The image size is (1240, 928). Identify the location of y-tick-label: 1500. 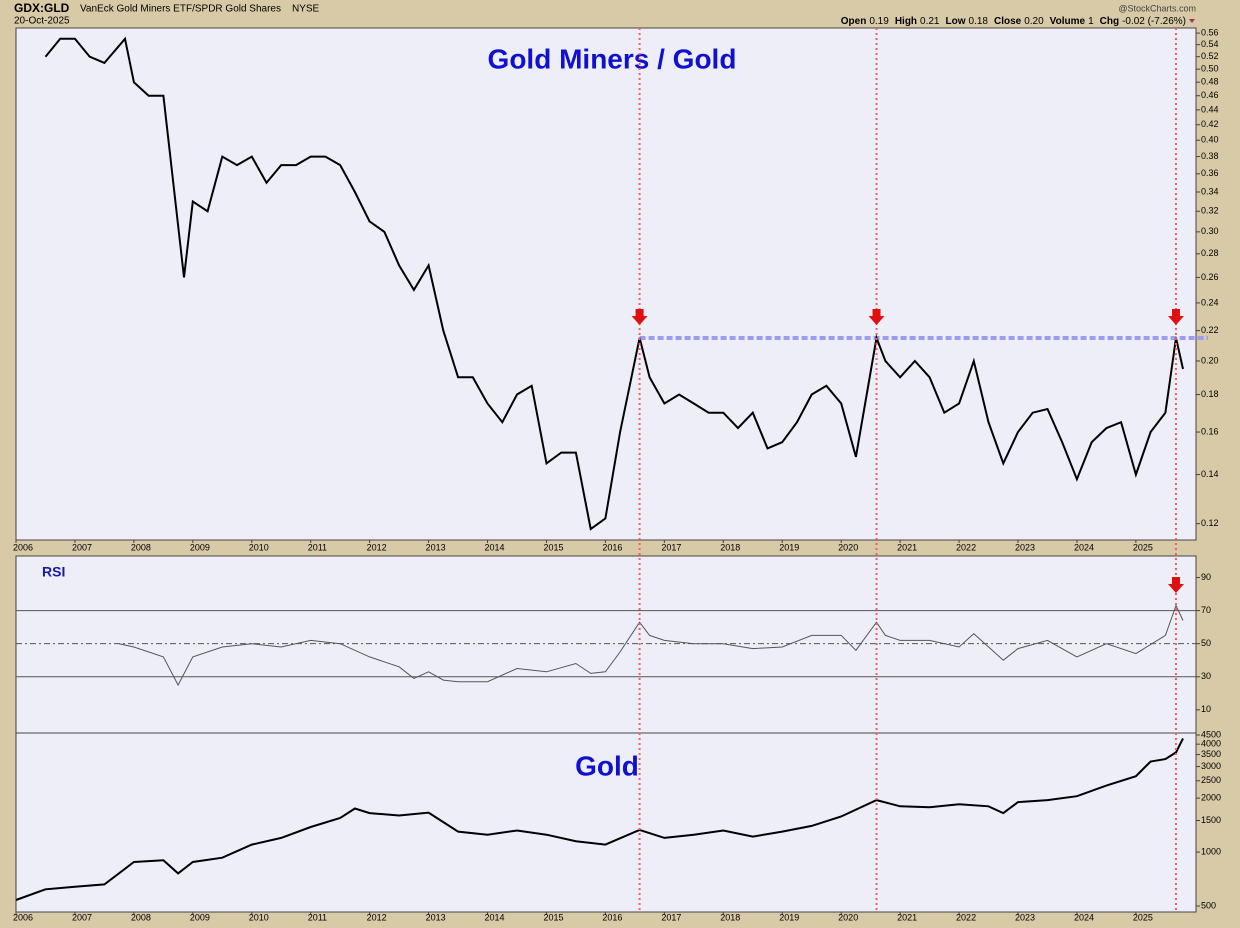
(1211, 820).